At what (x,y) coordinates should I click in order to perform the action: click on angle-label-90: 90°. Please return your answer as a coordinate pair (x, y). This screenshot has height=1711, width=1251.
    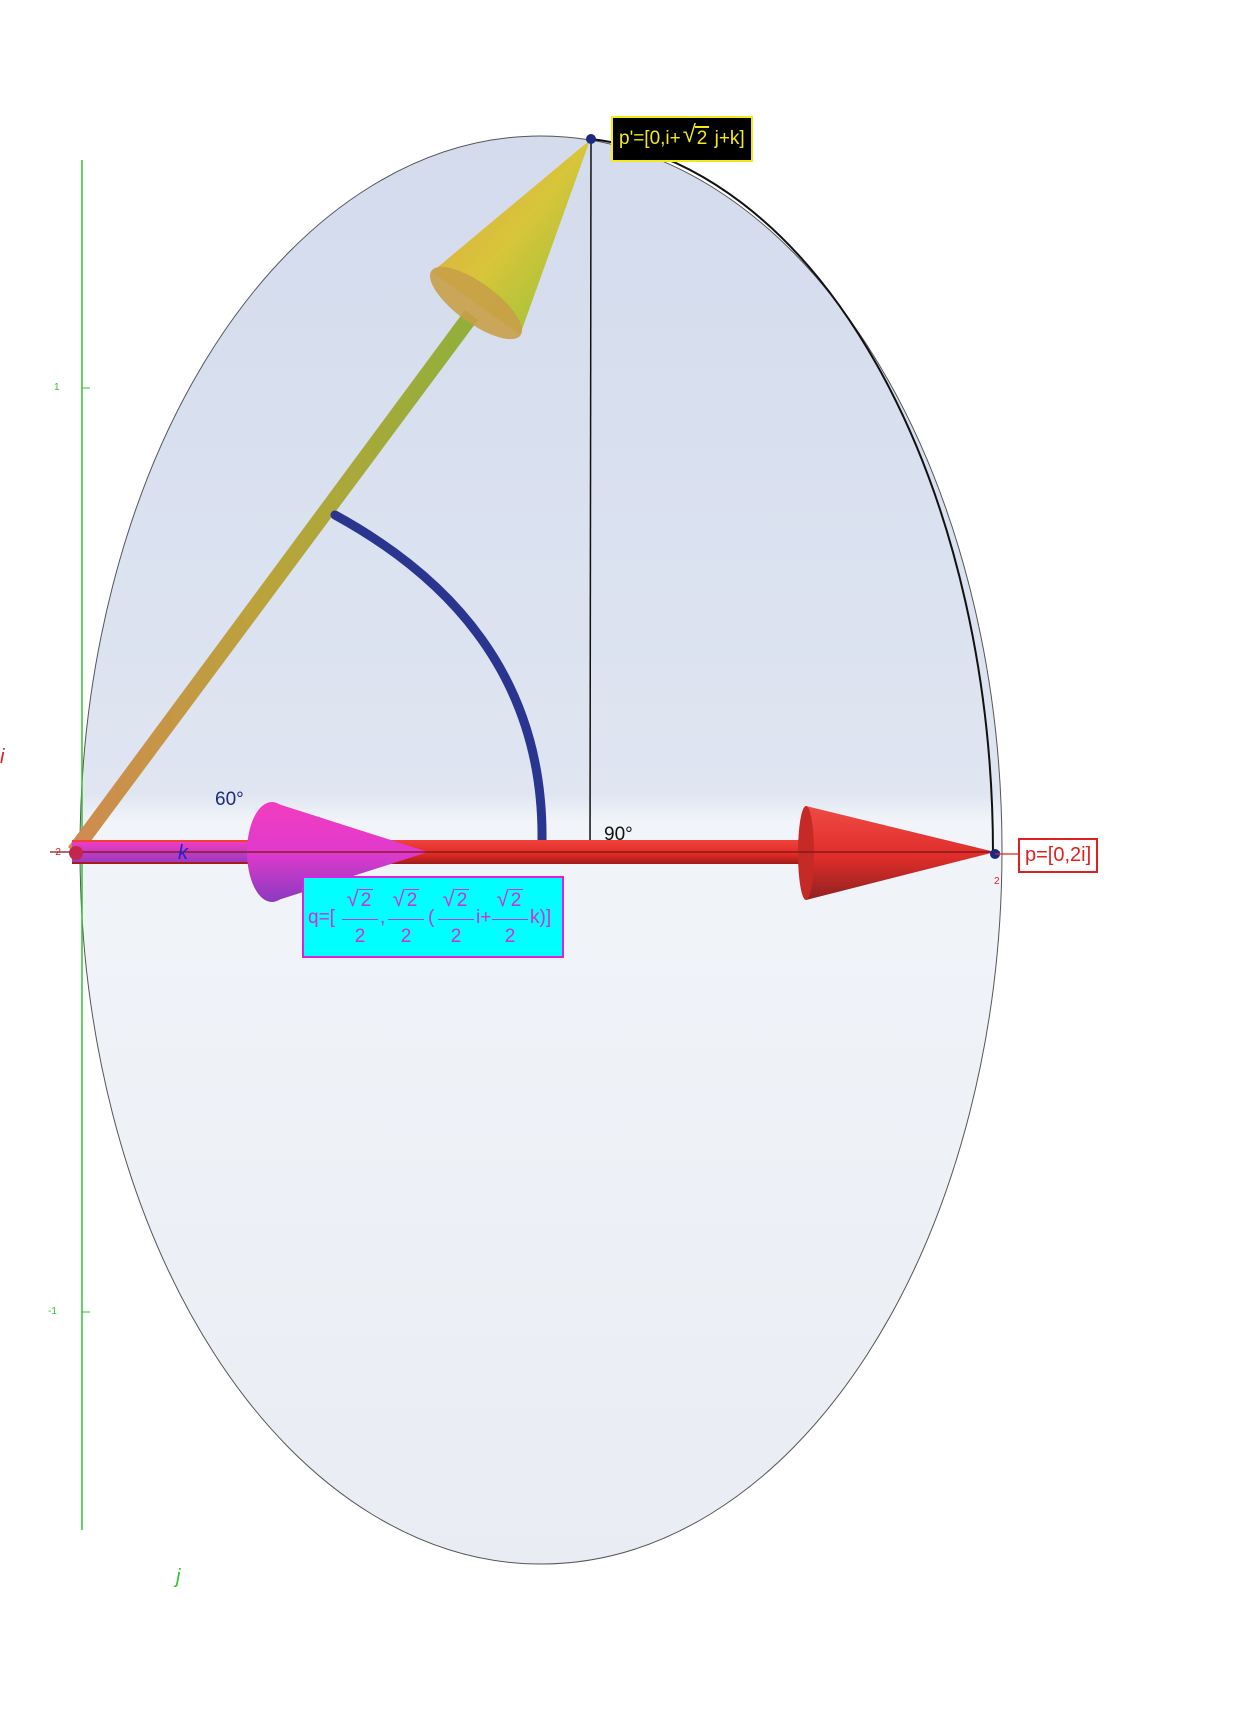
    Looking at the image, I should click on (618, 834).